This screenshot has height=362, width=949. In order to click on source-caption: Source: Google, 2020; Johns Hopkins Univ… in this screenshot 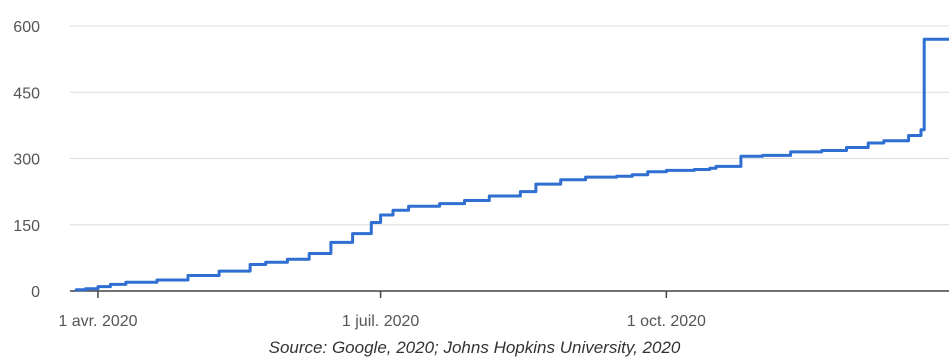, I will do `click(474, 347)`.